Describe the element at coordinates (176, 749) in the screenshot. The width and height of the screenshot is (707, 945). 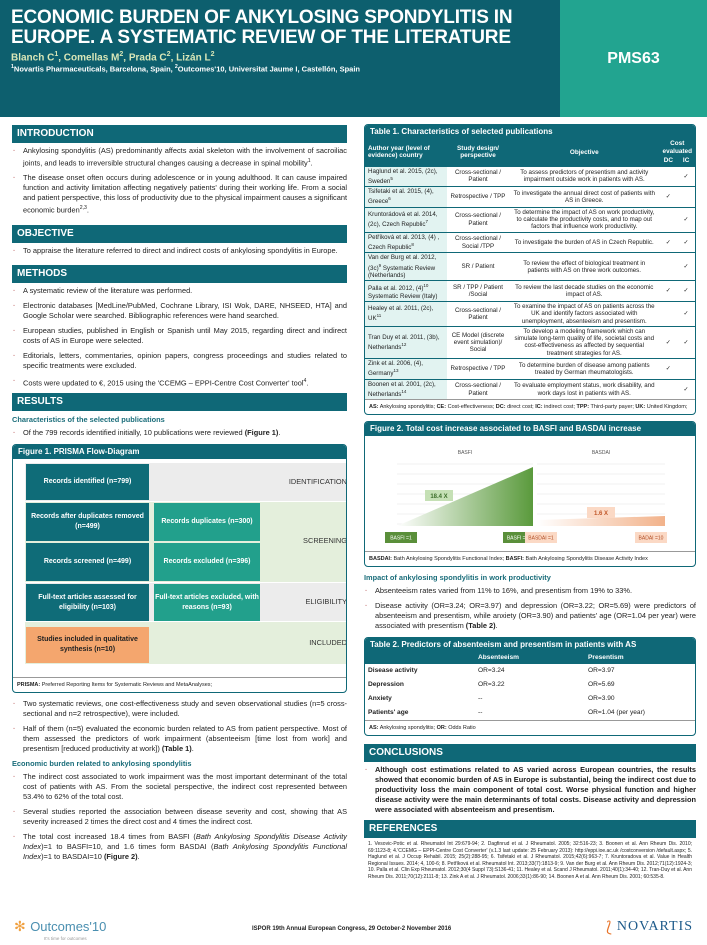
I see `text-segment: (Table 1)` at that location.